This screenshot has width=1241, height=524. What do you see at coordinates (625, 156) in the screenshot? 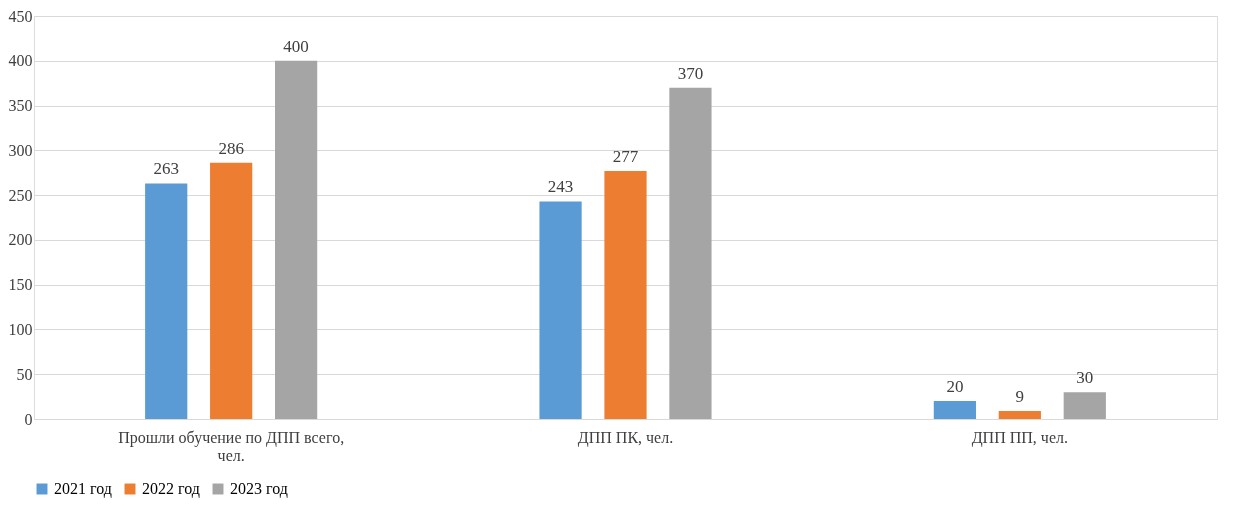
I see `data-label: 277` at bounding box center [625, 156].